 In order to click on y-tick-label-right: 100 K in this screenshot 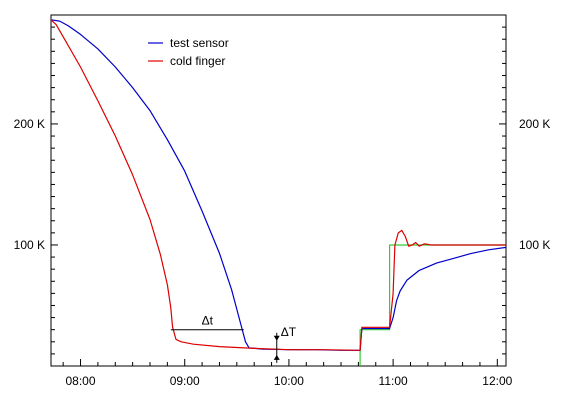, I will do `click(534, 245)`.